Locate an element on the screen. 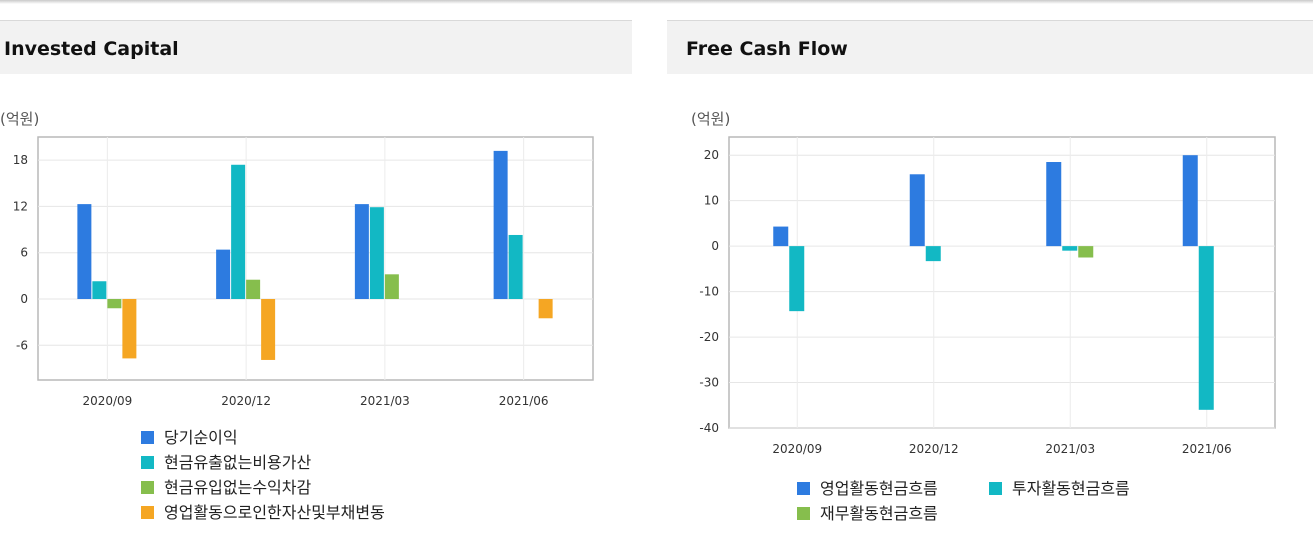 The height and width of the screenshot is (550, 1313). y-tick-label: -30 is located at coordinates (709, 383).